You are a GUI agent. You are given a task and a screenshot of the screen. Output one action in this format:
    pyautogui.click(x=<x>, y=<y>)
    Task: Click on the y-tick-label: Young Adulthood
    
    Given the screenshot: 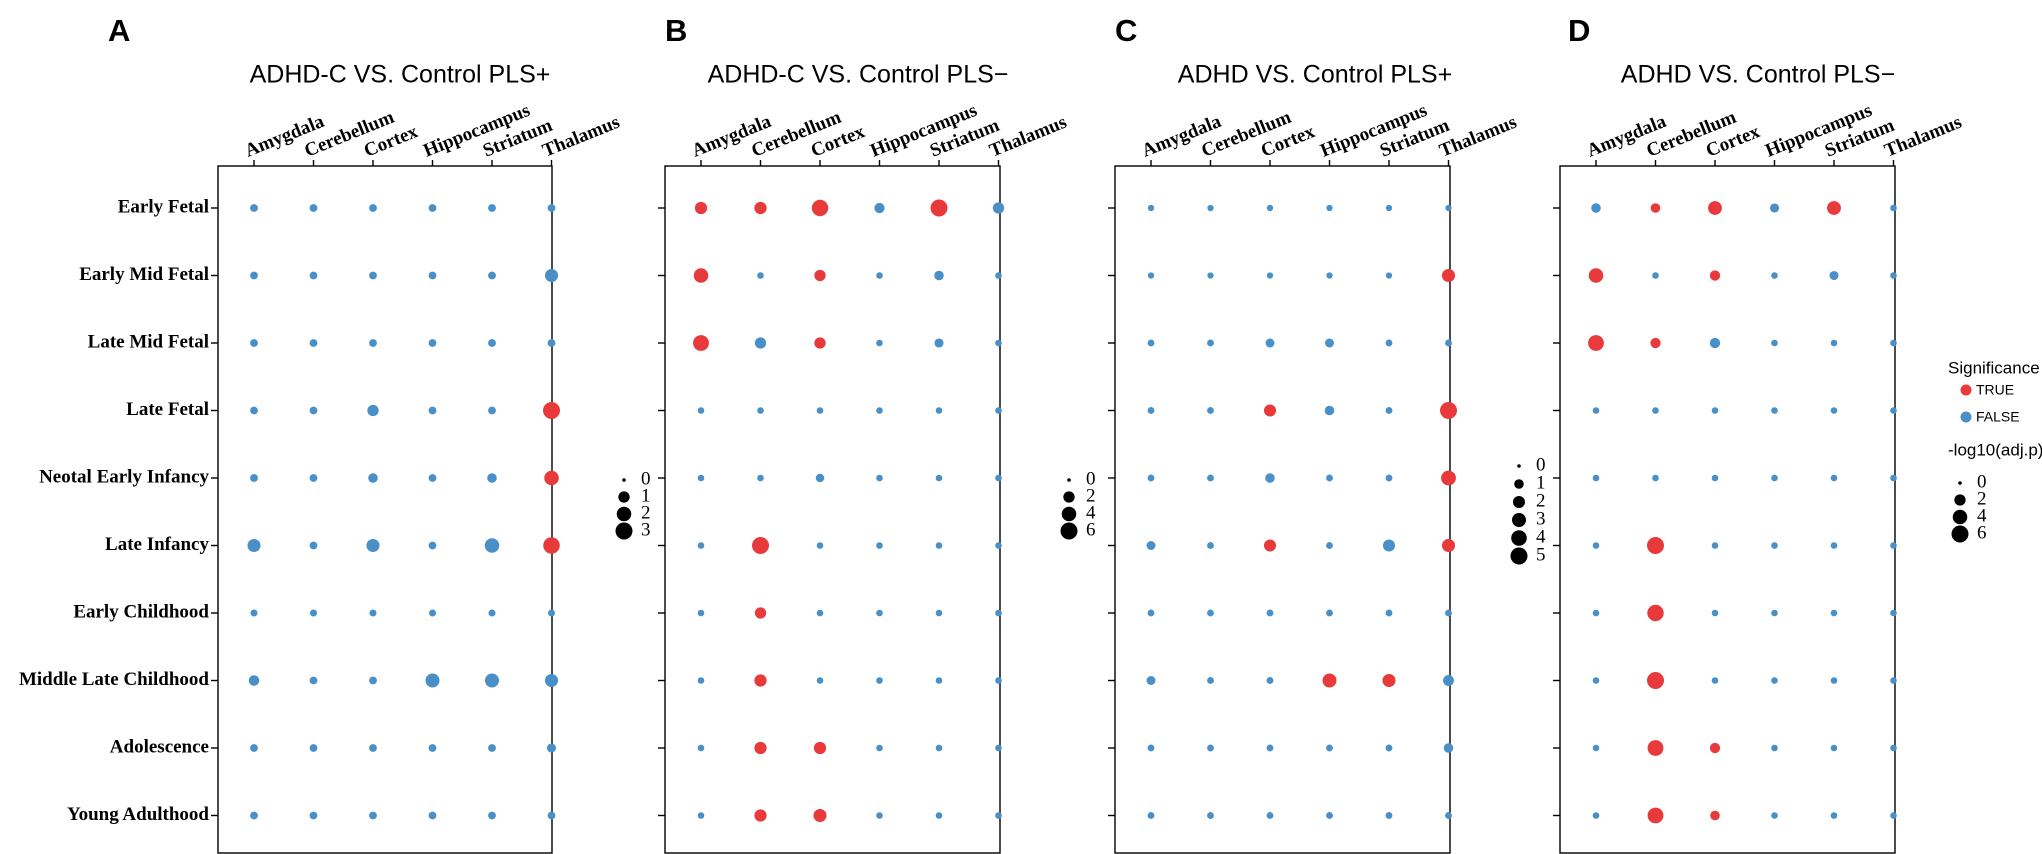 What is the action you would take?
    pyautogui.click(x=138, y=814)
    